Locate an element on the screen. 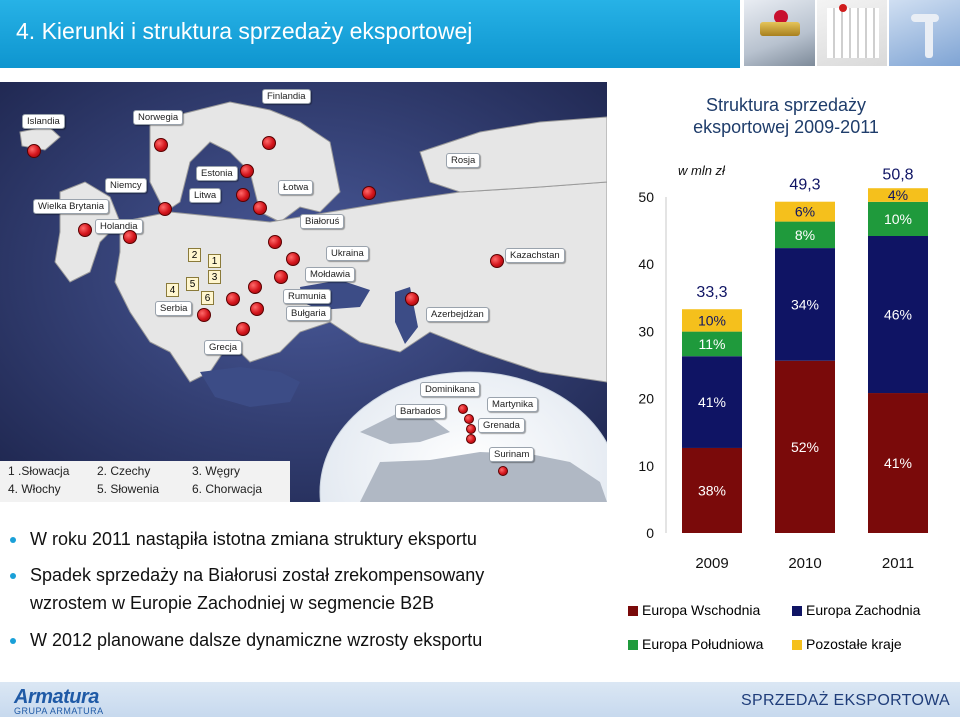 The width and height of the screenshot is (960, 717). map-legend-item: 4. Włochy is located at coordinates (34, 489).